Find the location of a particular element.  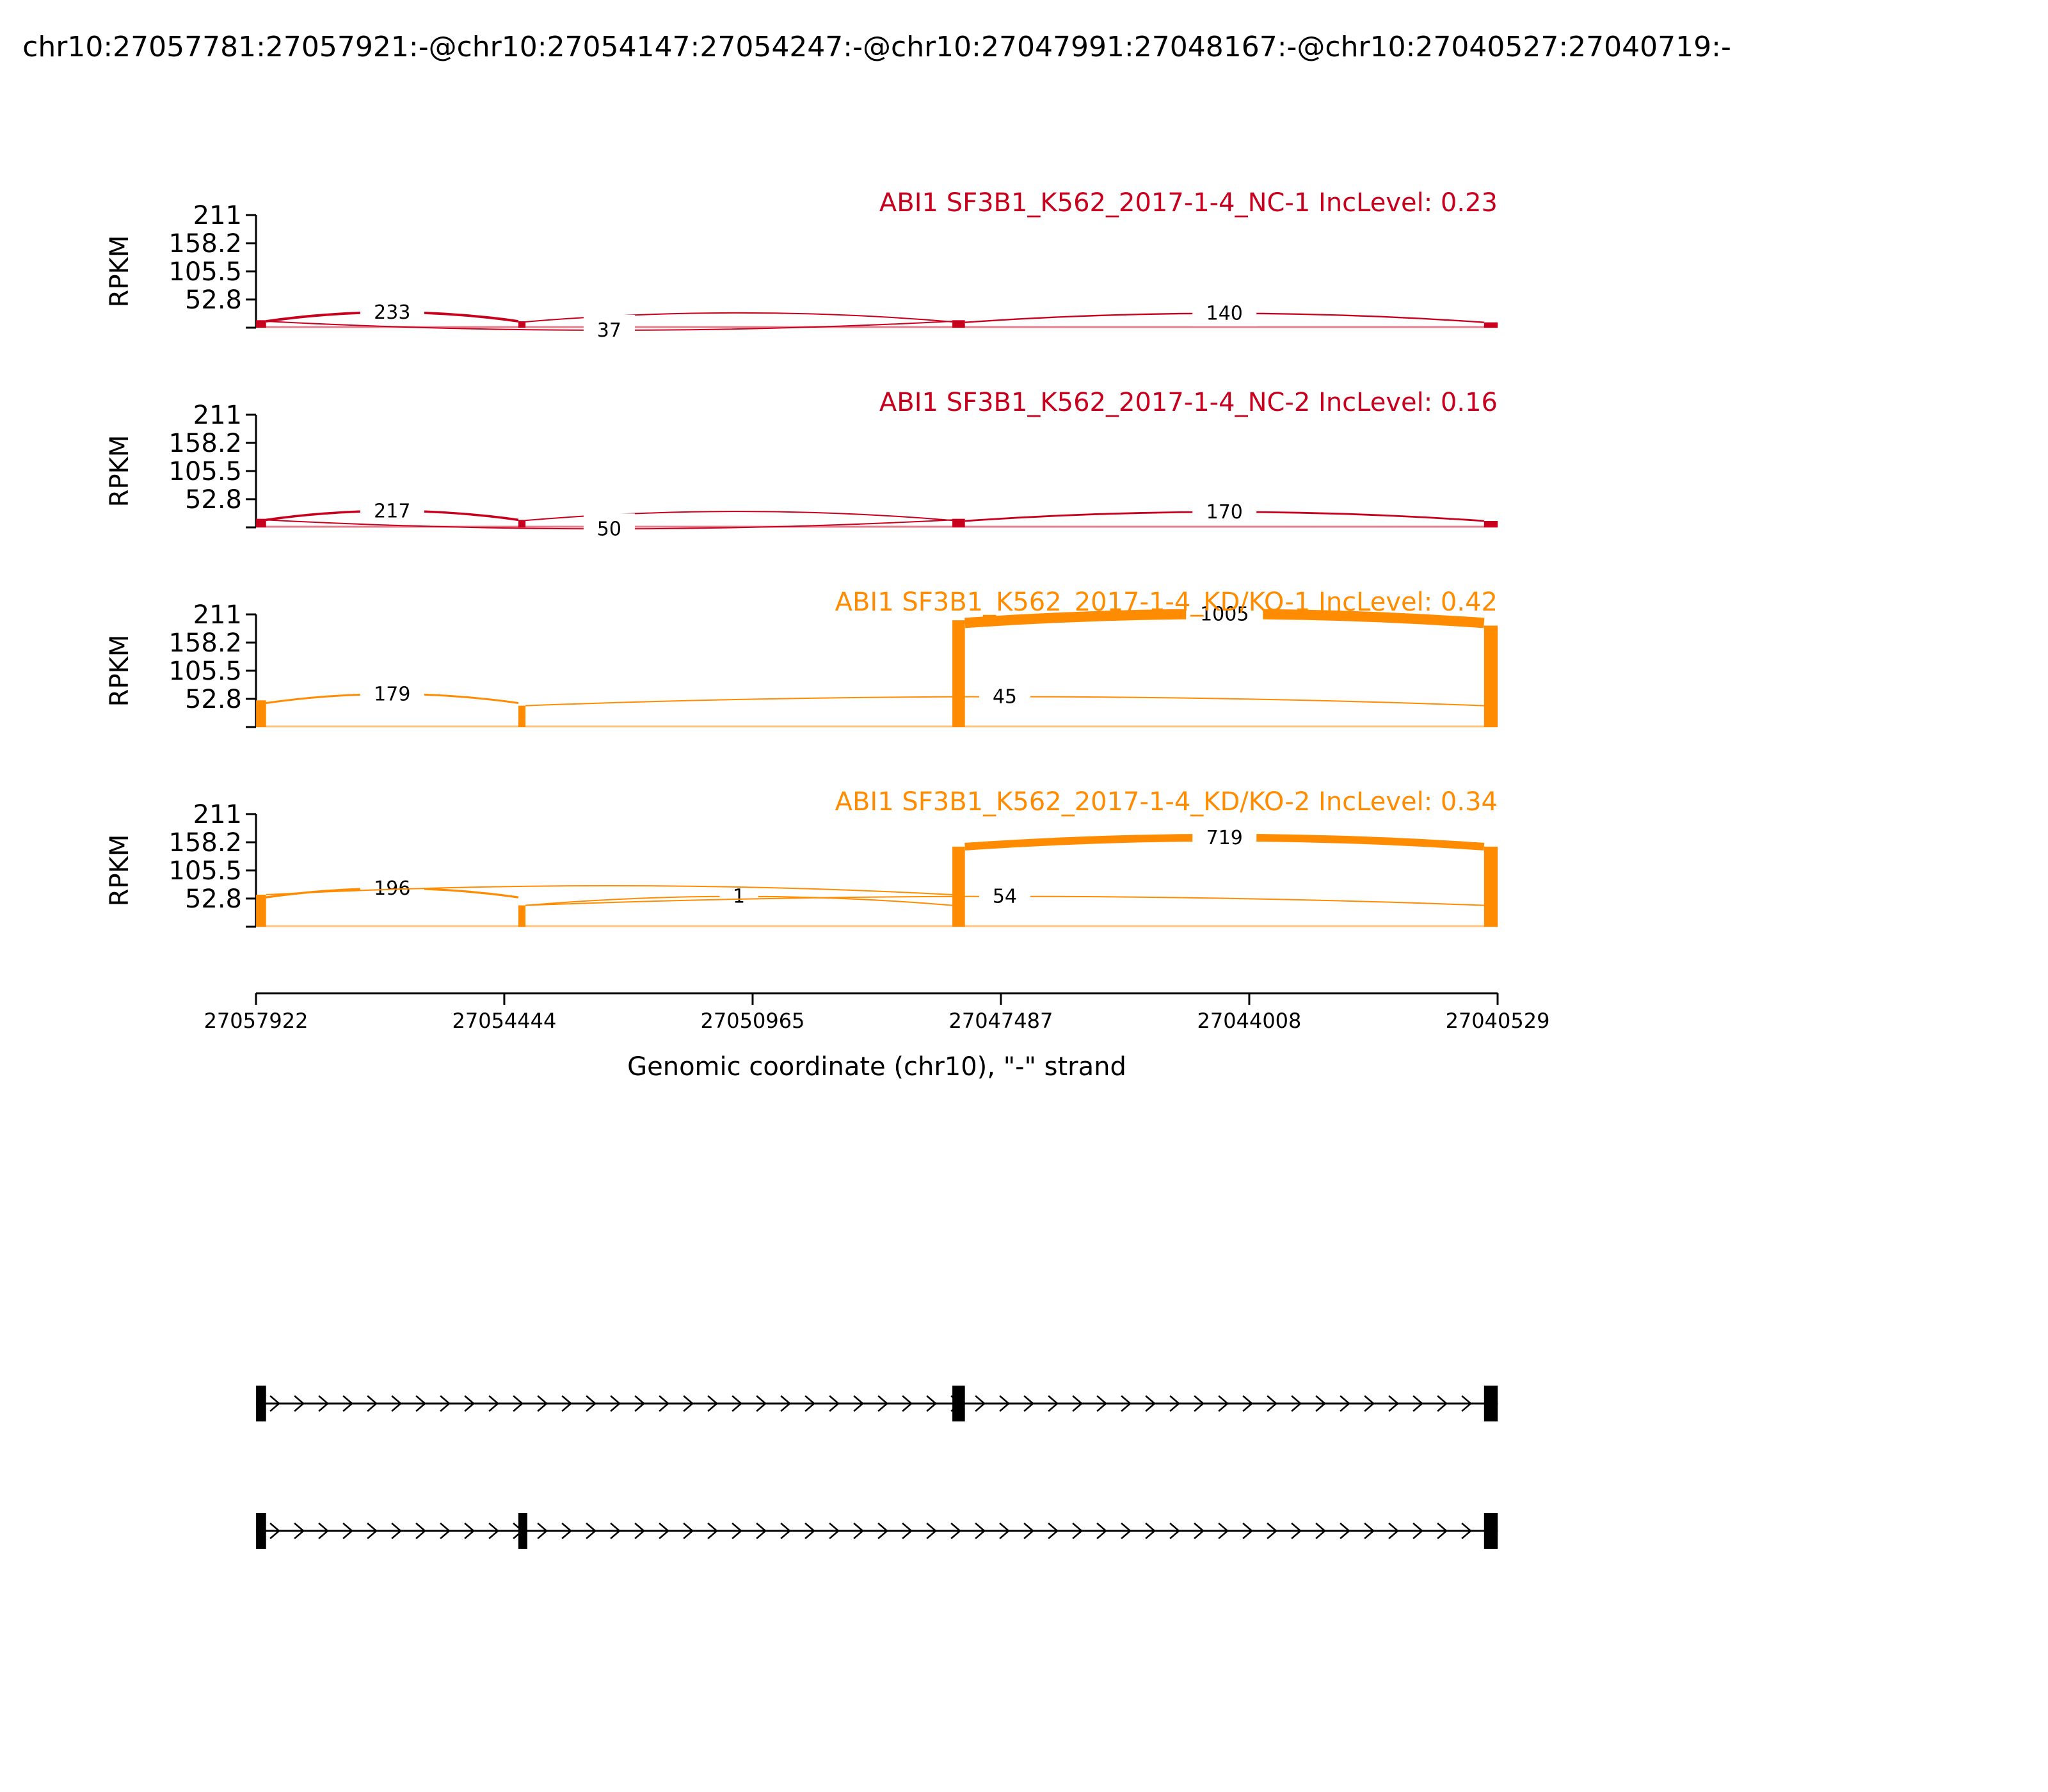

junction-count: 45 is located at coordinates (1005, 697).